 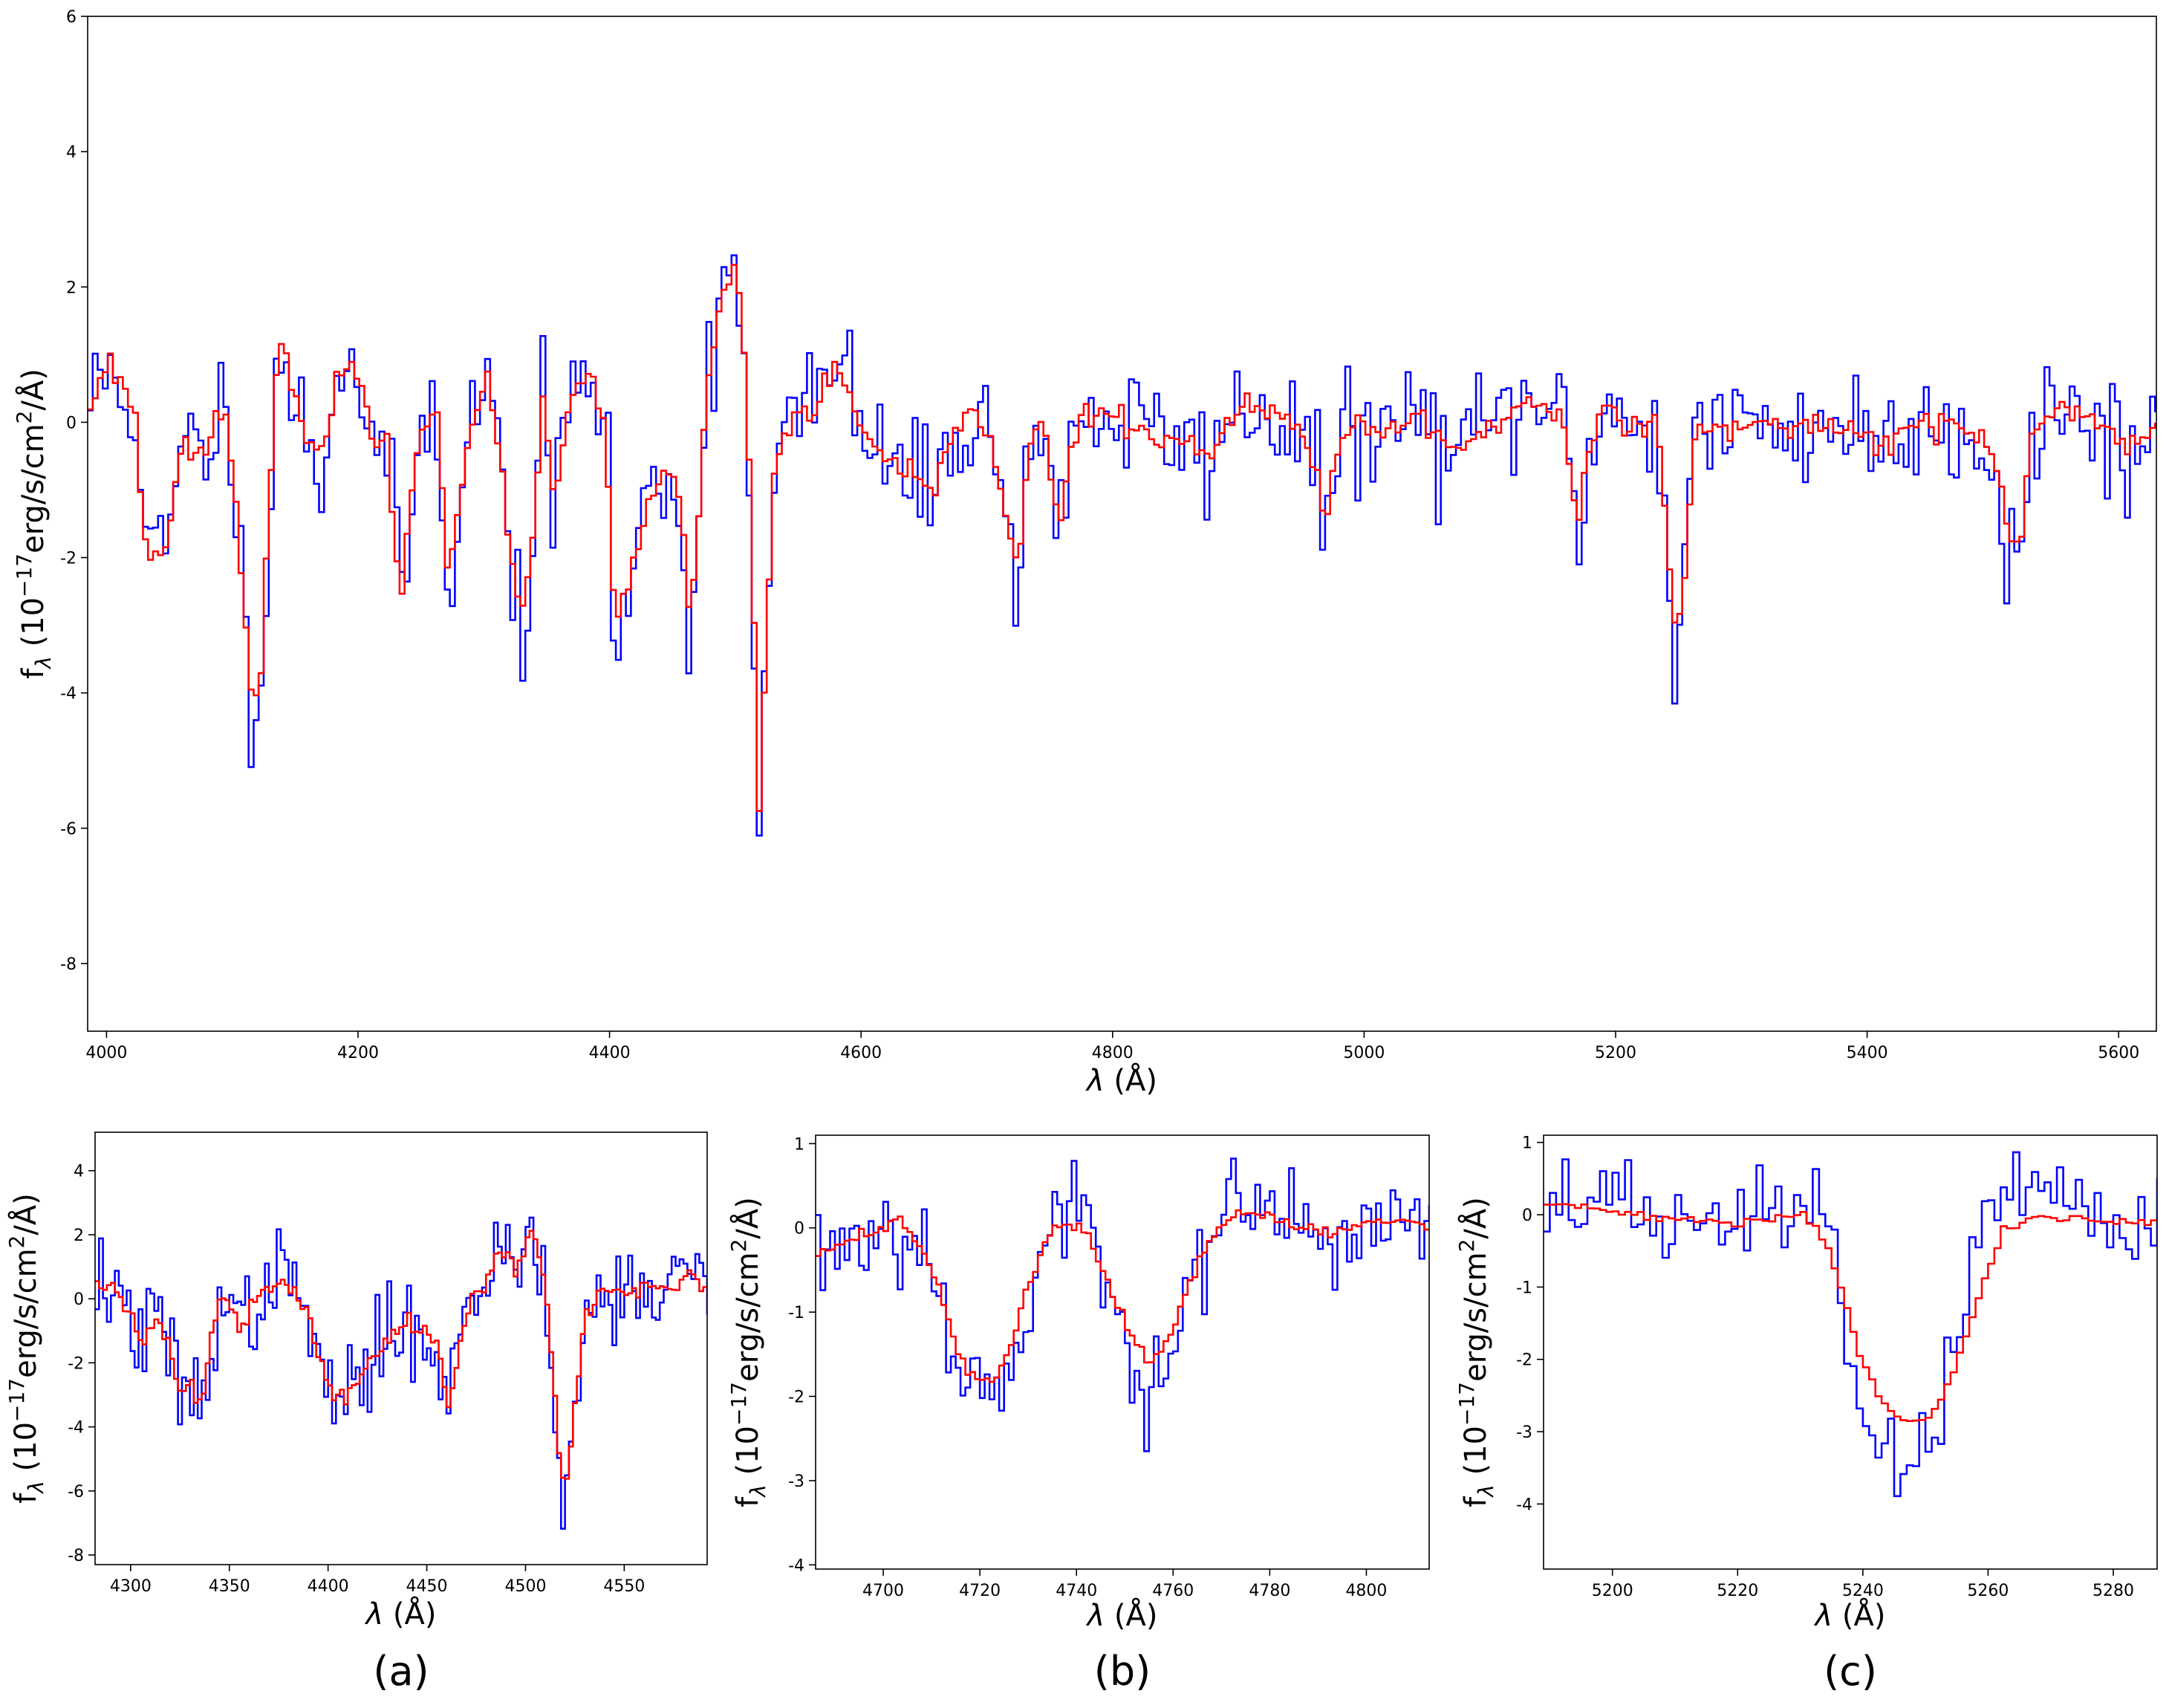 I want to click on panel-caption: (c), so click(x=1850, y=1671).